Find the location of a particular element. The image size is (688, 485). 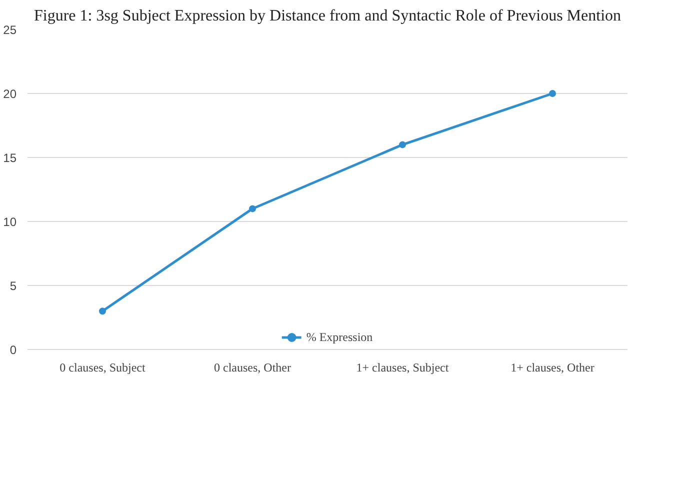

chart-title: Figure 1: 3sg Subject Expression by Distance from and Syntactic Role of Previous Mention is located at coordinates (328, 16).